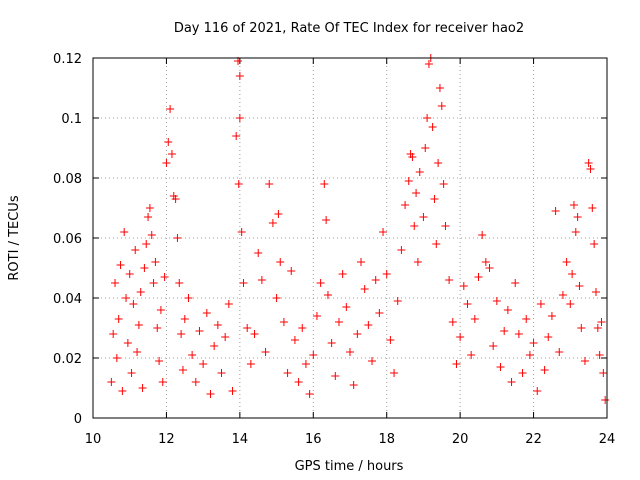 This screenshot has width=640, height=480. Describe the element at coordinates (67, 359) in the screenshot. I see `y-tick-label: 0.02` at that location.